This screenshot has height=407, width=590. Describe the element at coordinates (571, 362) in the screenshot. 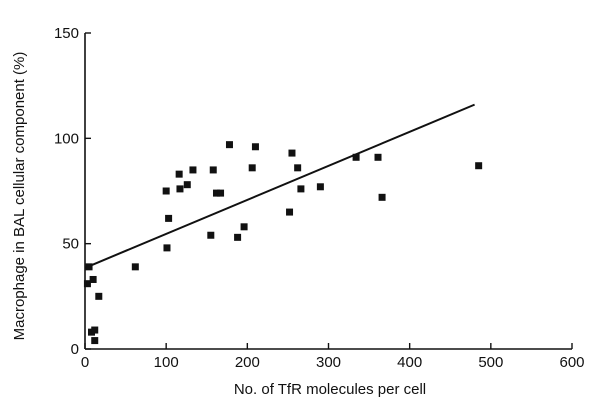

I see `x-tick-label: 600` at that location.